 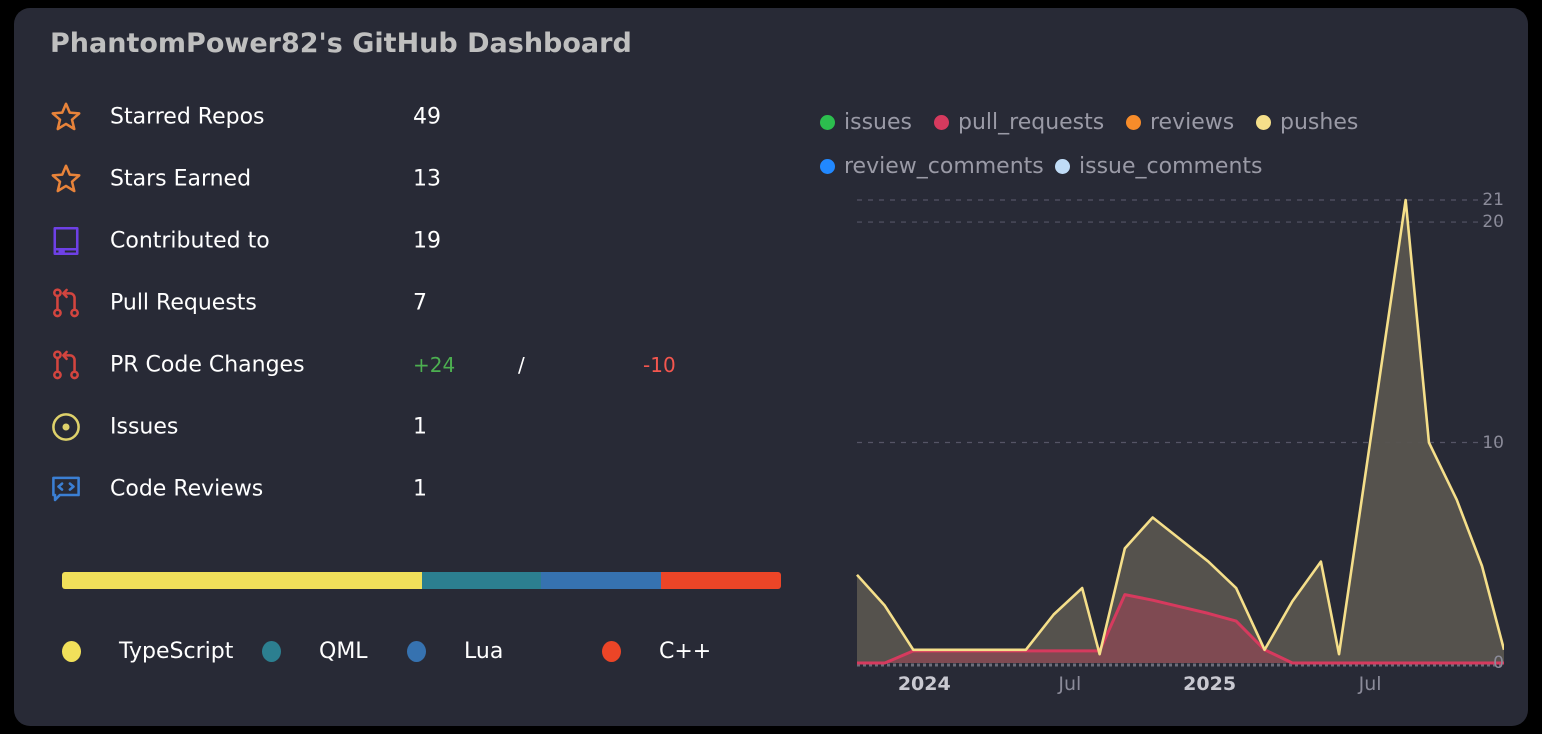 I want to click on chart-legend-item: pushes, so click(x=1307, y=122).